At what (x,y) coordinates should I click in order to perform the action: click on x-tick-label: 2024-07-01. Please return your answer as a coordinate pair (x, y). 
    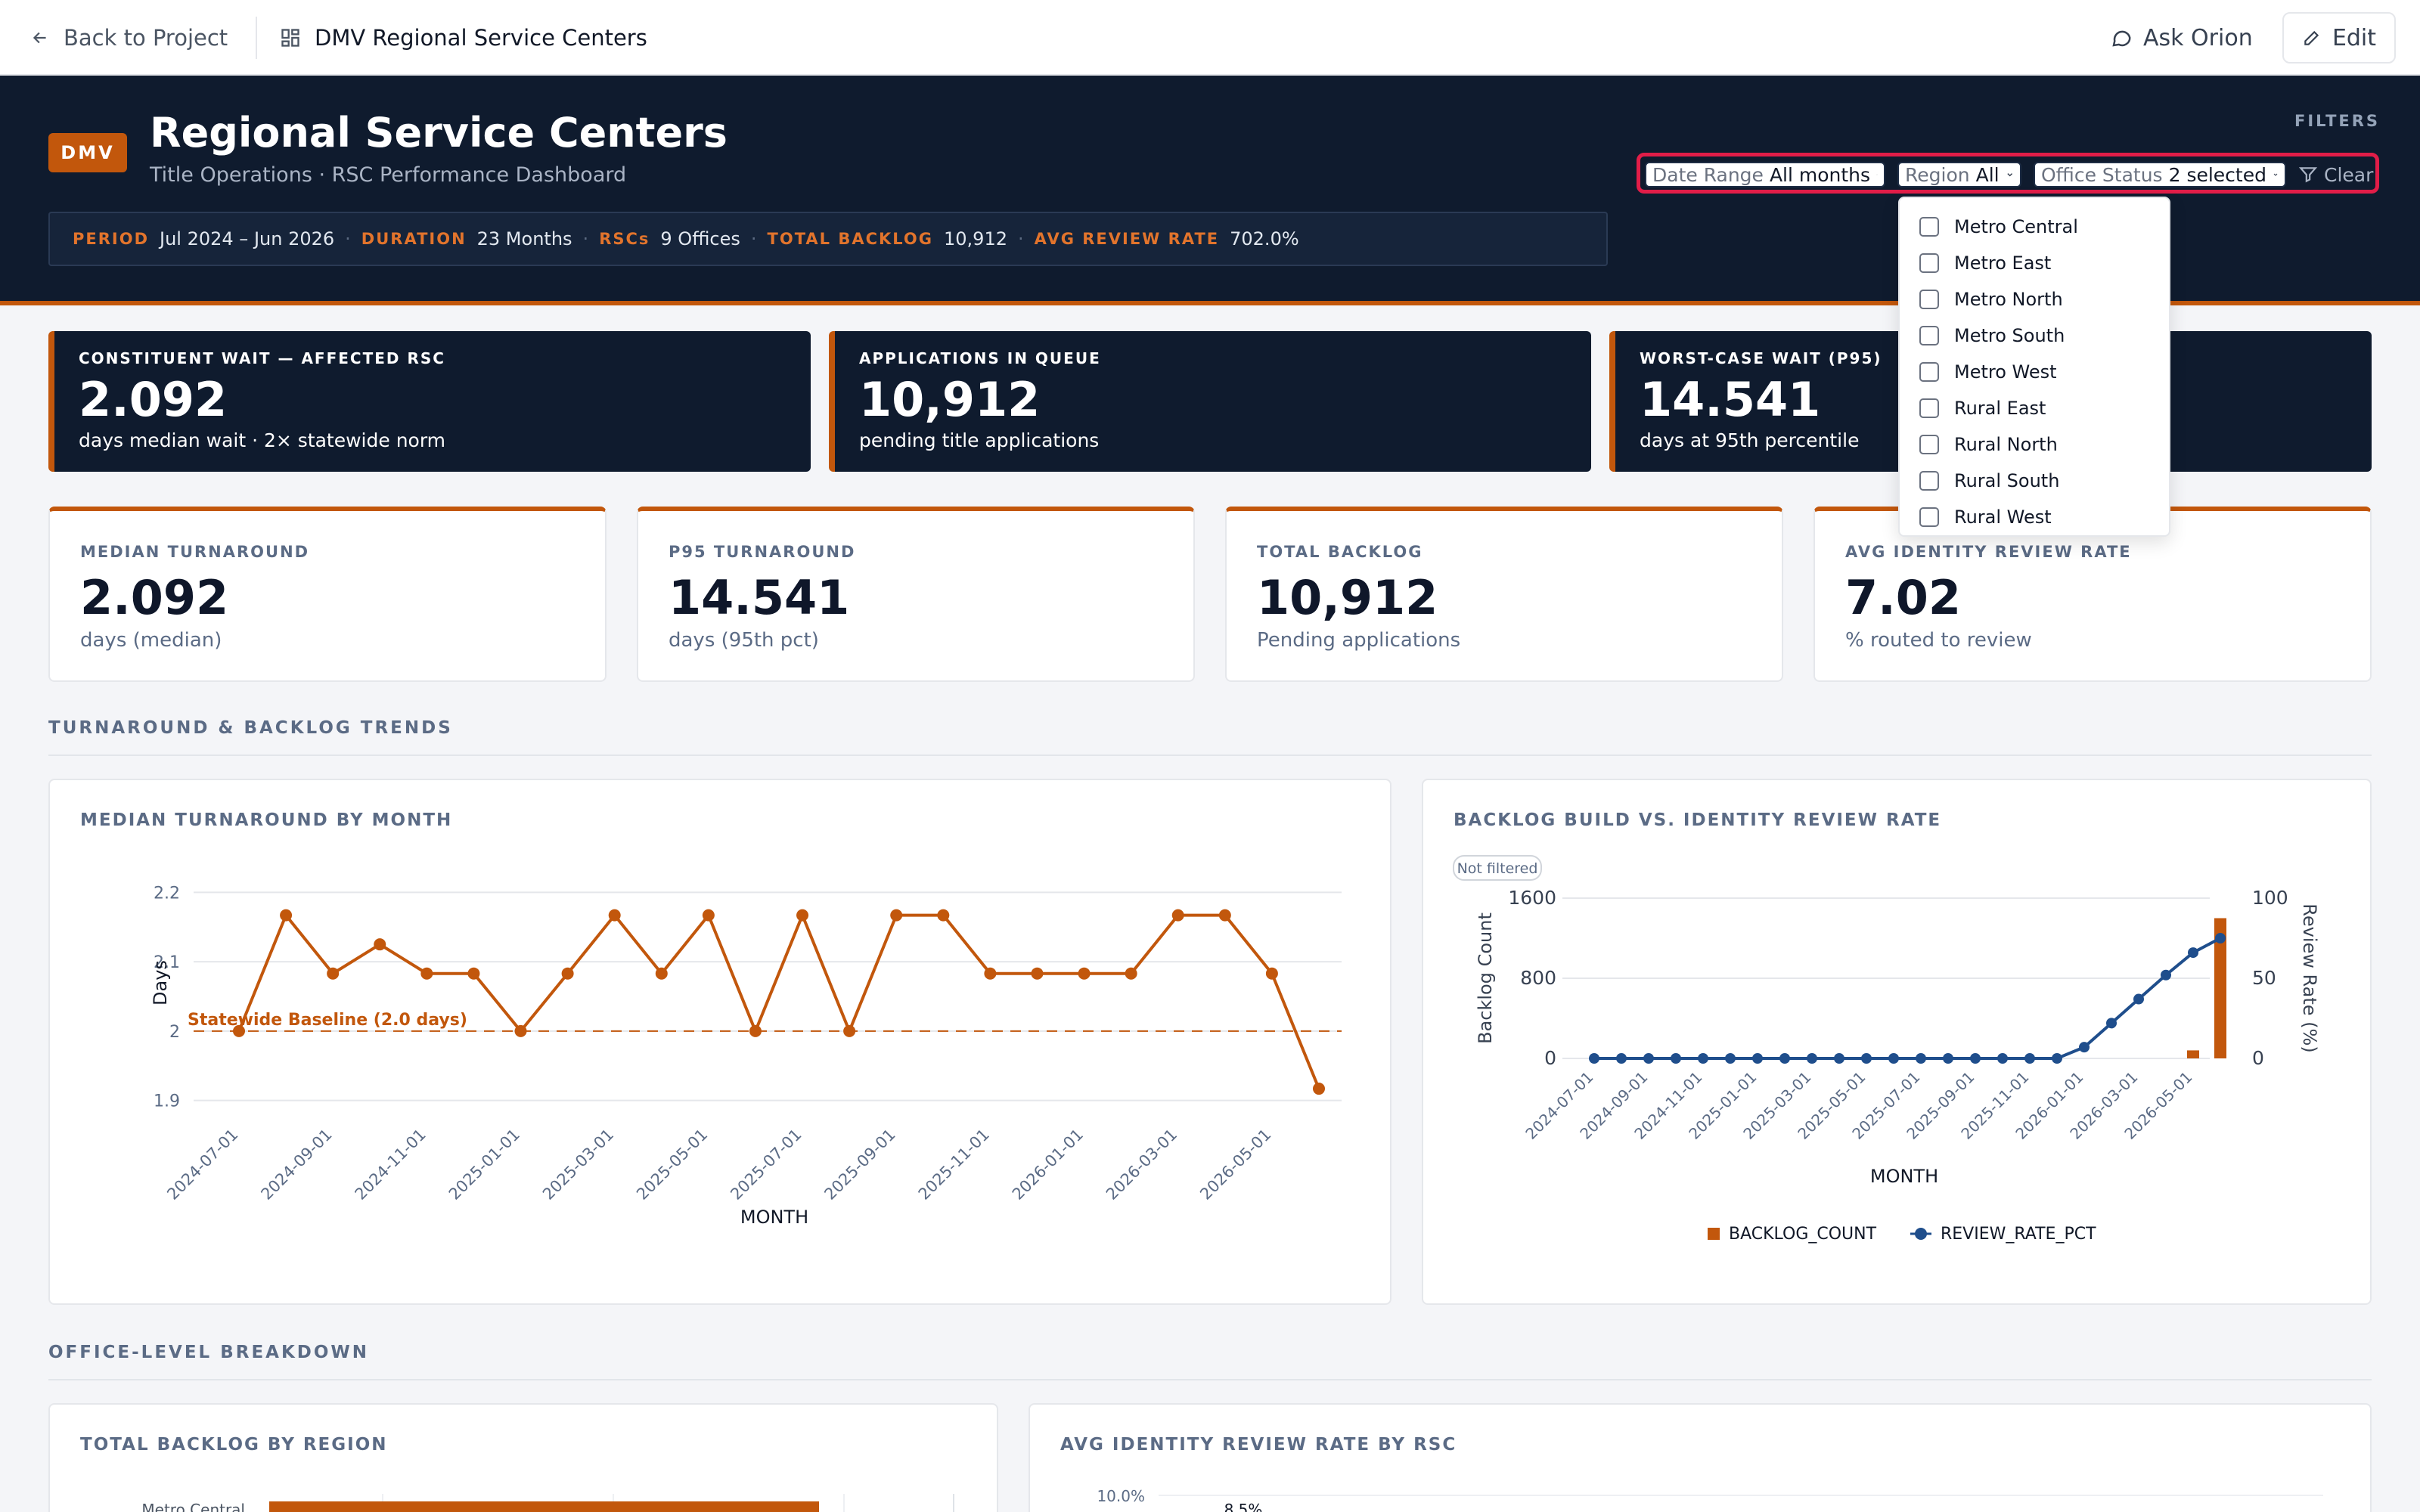
    Looking at the image, I should click on (202, 1165).